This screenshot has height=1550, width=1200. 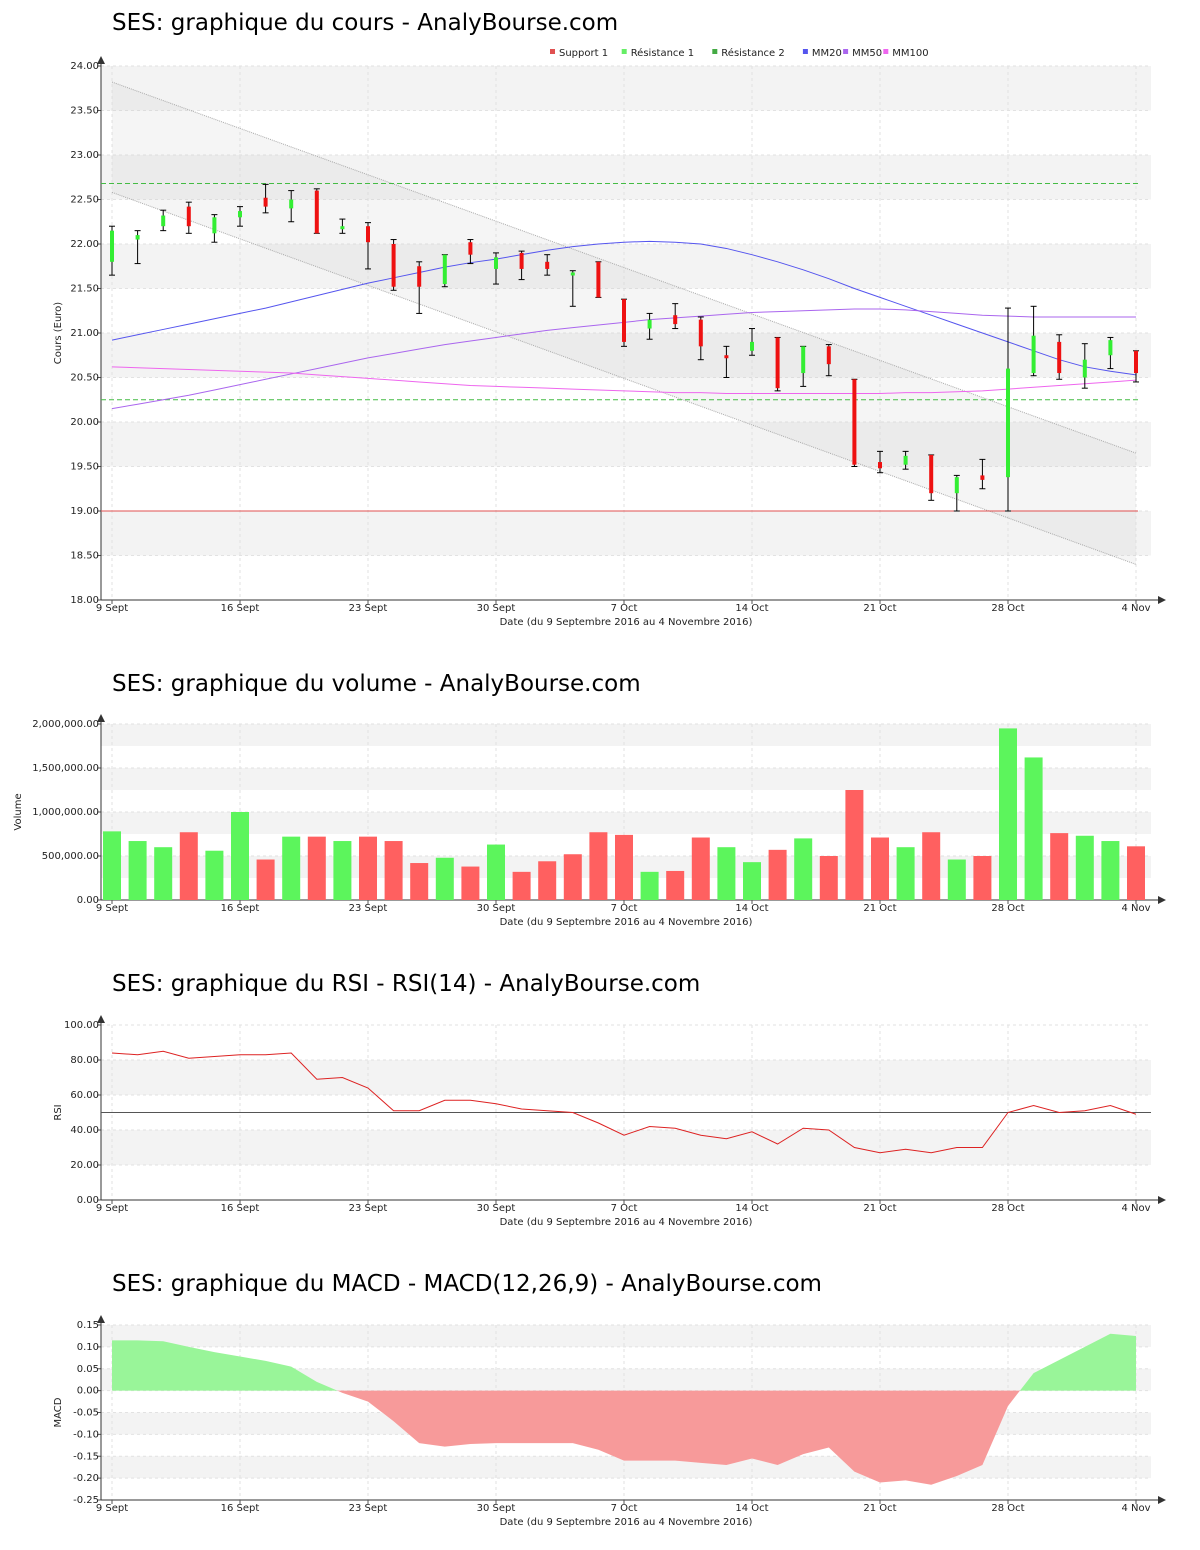 I want to click on macd-ytick-label: -0.10, so click(x=86, y=1434).